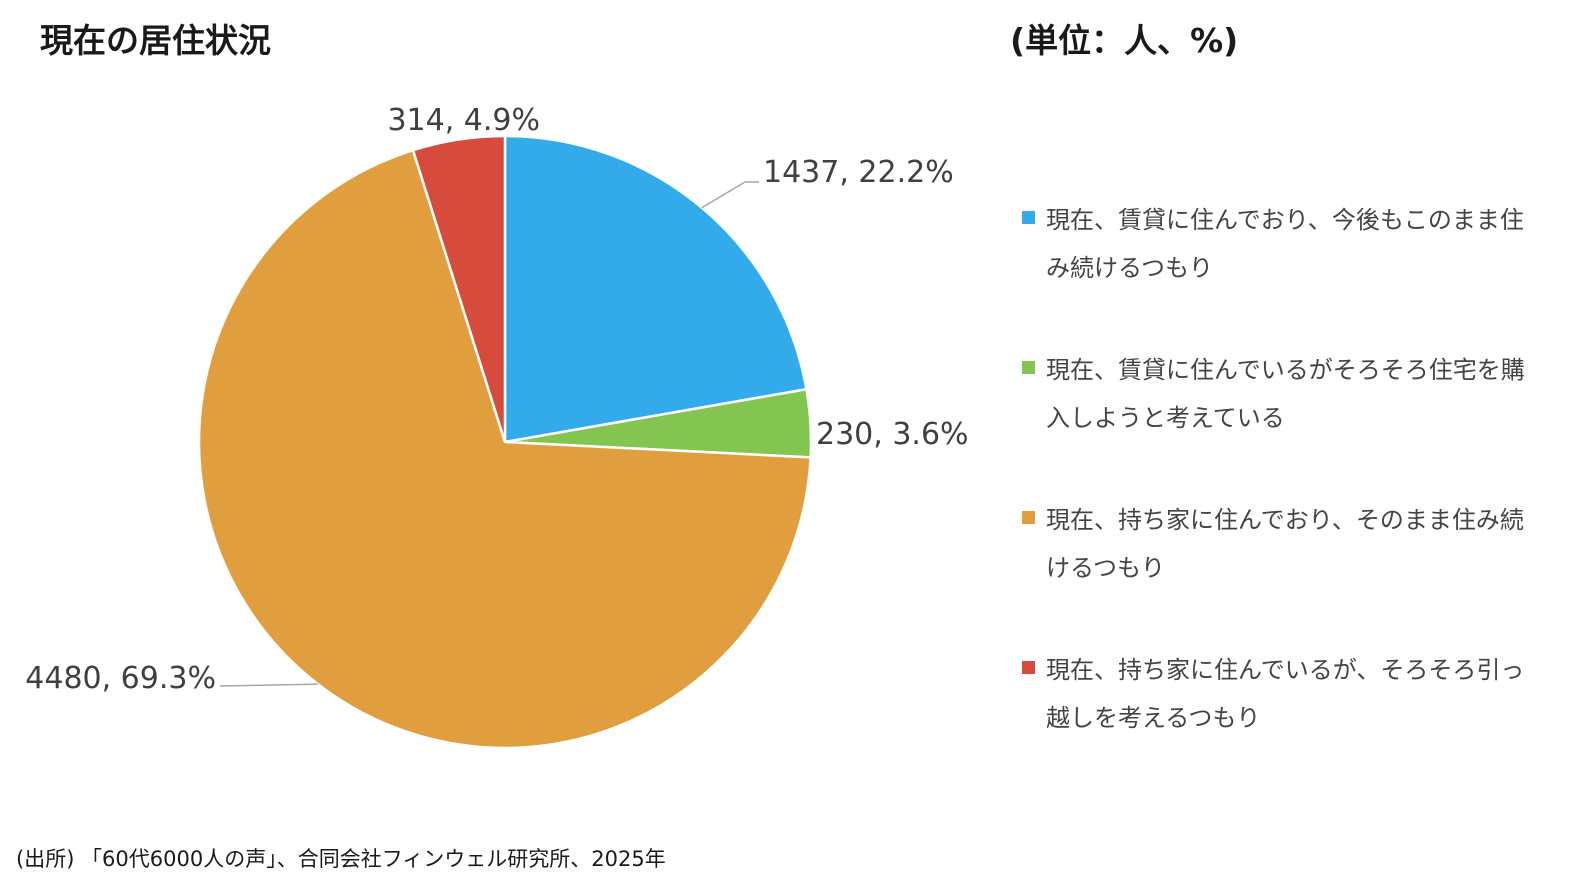  I want to click on legend-item-own-move: 現在、持ち家に住んでいるが、そろそろ引っ越しを考えるつもり, so click(1282, 721).